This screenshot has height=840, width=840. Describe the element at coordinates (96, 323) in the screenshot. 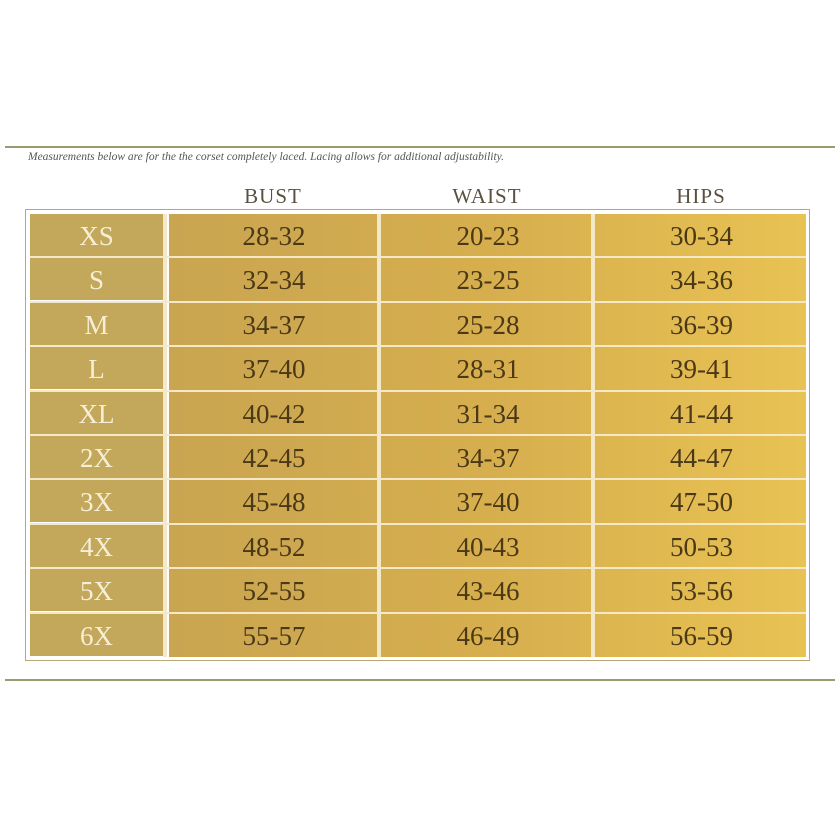

I see `size-cell: M` at that location.